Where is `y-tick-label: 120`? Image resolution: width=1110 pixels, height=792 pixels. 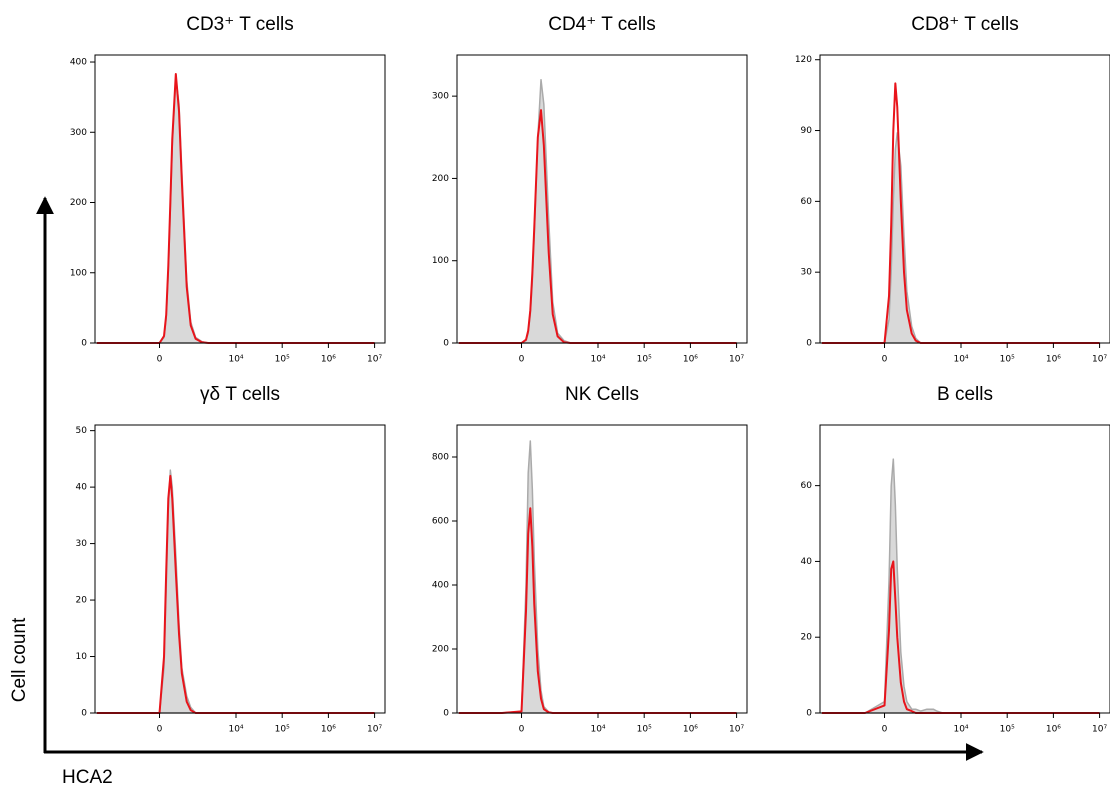 y-tick-label: 120 is located at coordinates (803, 60).